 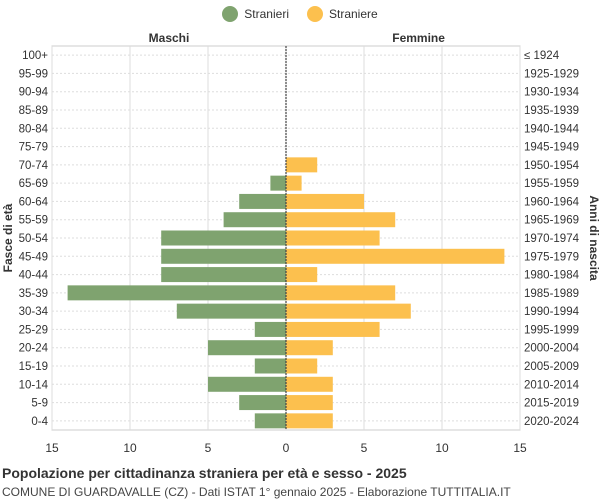 What do you see at coordinates (552, 202) in the screenshot?
I see `birth-year-label: 1960-1964` at bounding box center [552, 202].